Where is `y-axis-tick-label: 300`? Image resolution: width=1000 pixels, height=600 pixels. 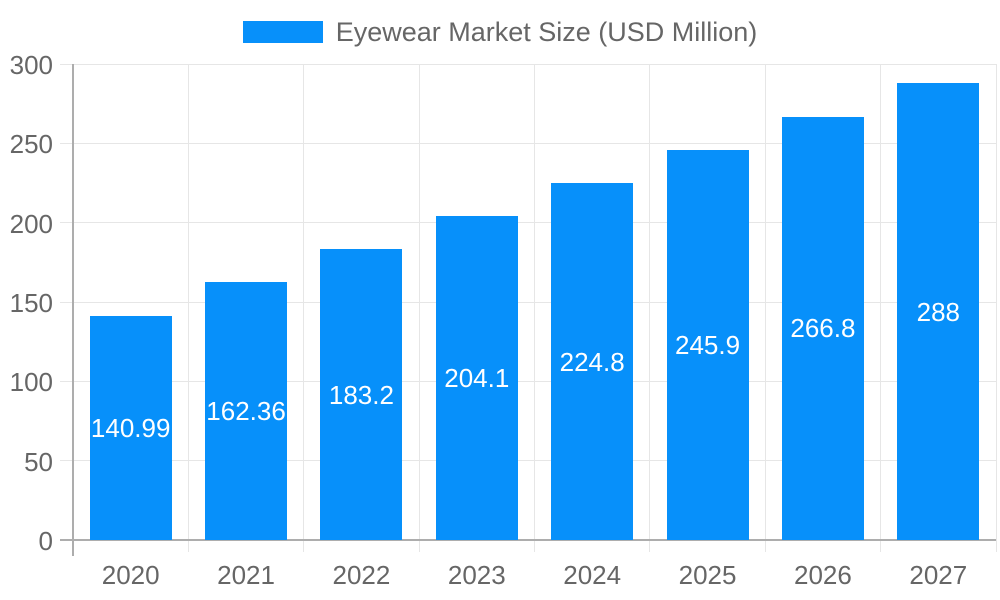
y-axis-tick-label: 300 is located at coordinates (31, 65).